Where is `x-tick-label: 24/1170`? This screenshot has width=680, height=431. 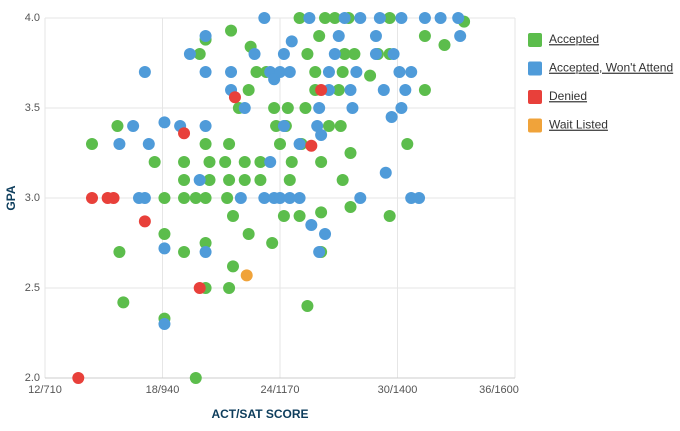
x-tick-label: 24/1170 is located at coordinates (280, 390).